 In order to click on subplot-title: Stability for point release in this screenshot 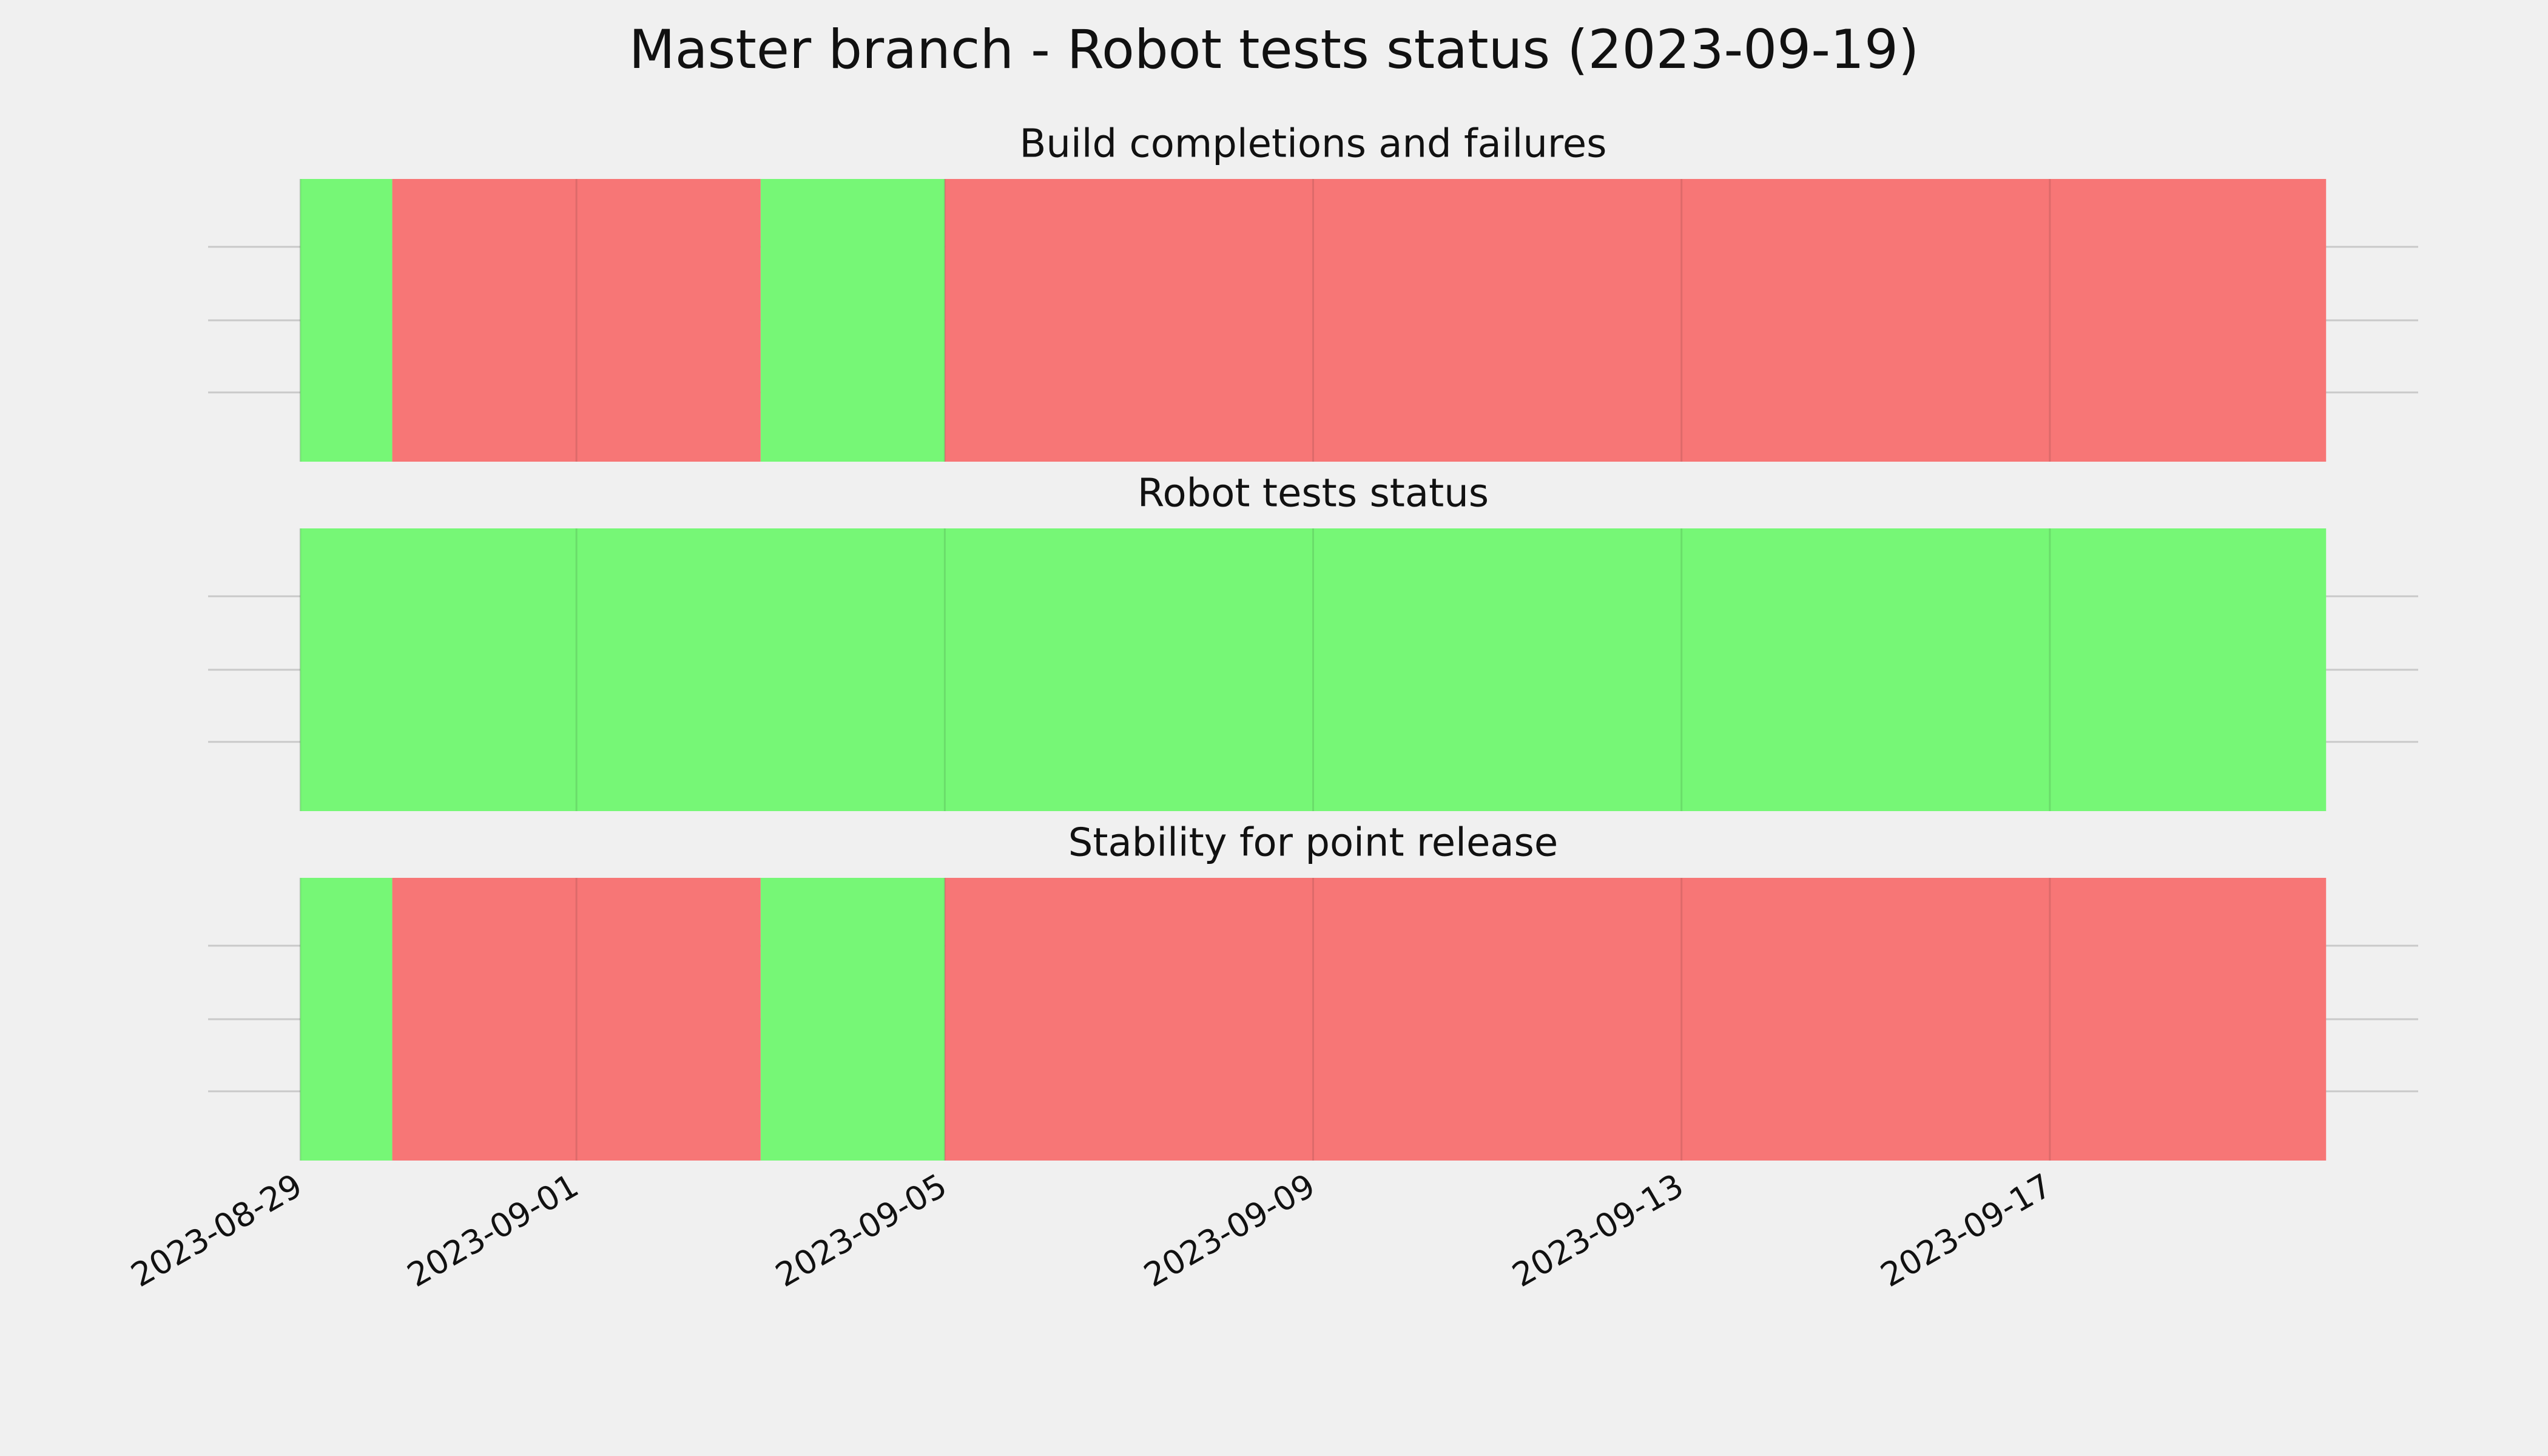, I will do `click(1313, 843)`.